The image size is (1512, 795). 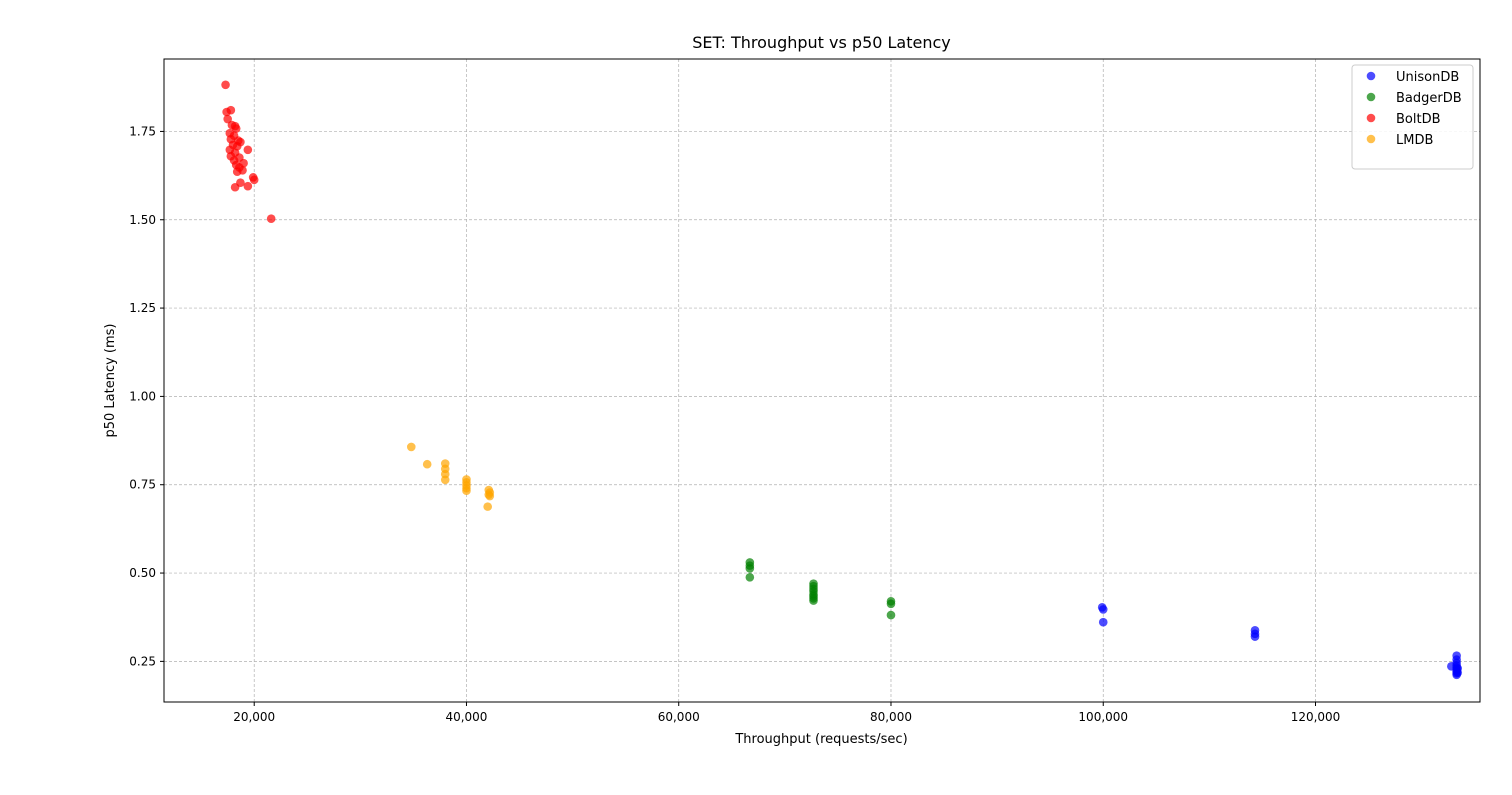 I want to click on y-tick-label: 0.25, so click(x=142, y=661).